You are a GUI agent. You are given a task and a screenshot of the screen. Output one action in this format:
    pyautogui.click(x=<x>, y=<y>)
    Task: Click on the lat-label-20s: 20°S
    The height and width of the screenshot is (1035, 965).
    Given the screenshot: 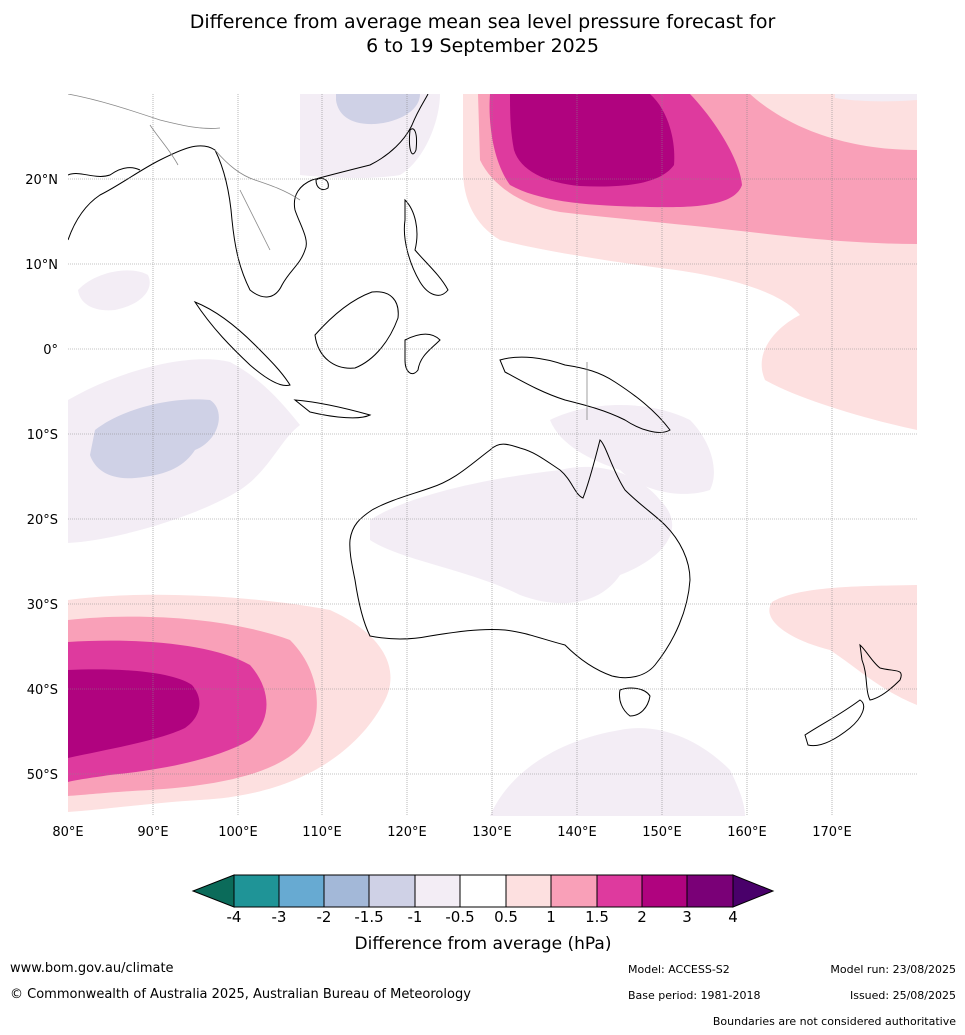 What is the action you would take?
    pyautogui.click(x=42, y=520)
    